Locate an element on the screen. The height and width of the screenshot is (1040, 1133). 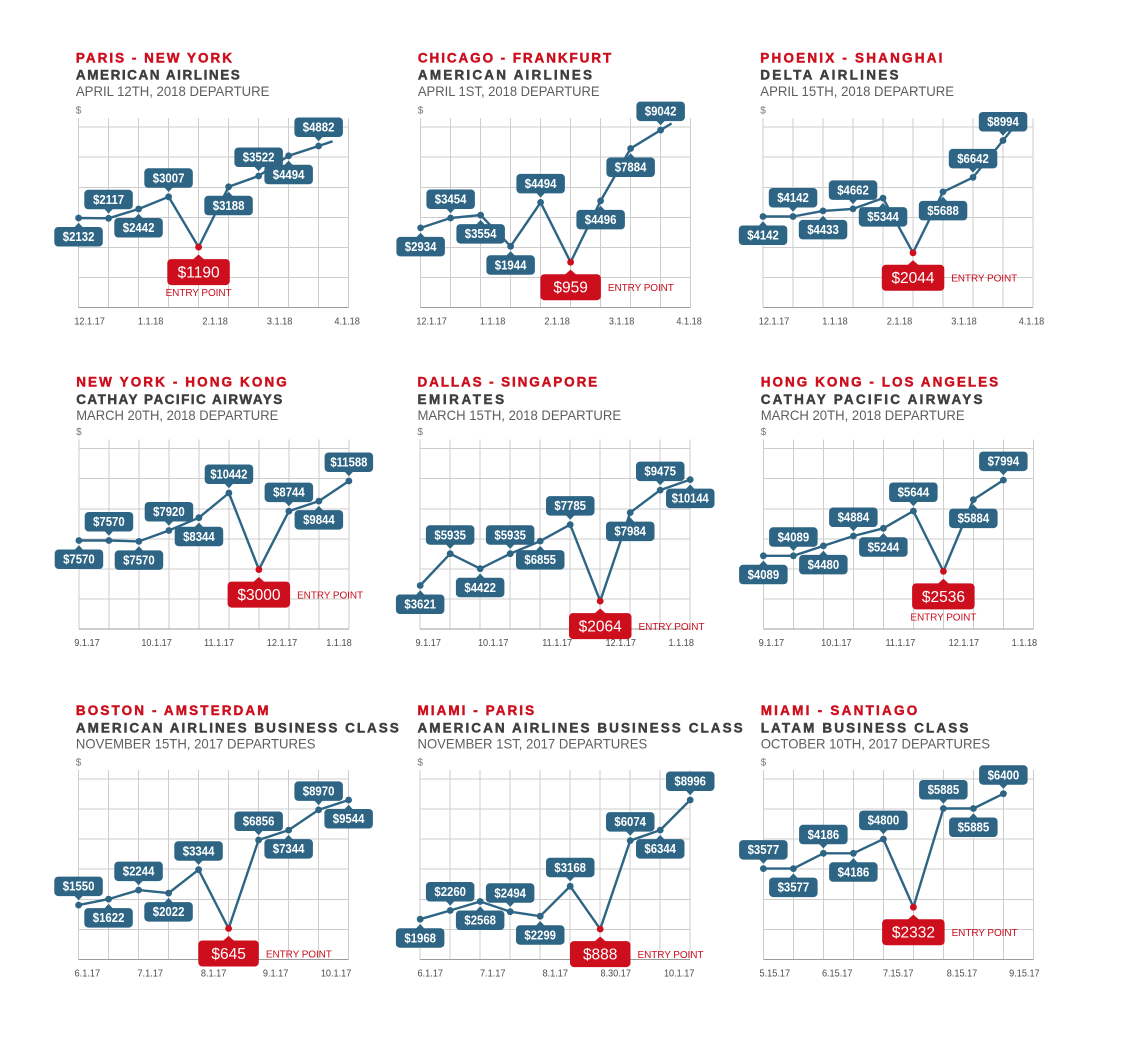
svg-text: $4433 is located at coordinates (823, 230).